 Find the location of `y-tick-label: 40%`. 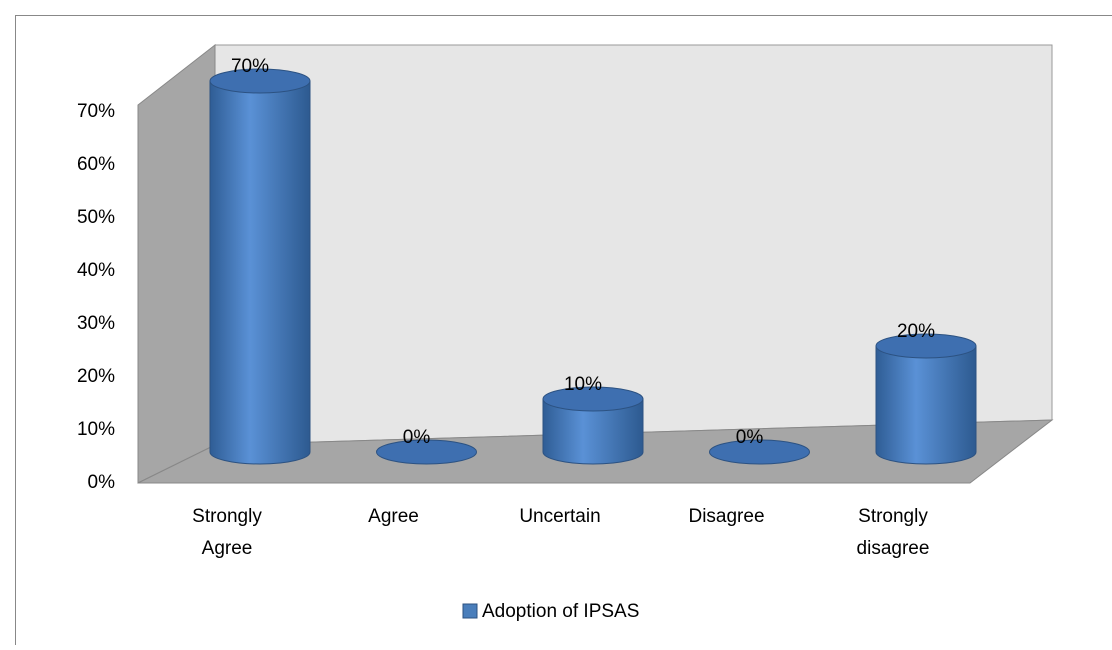

y-tick-label: 40% is located at coordinates (96, 270).